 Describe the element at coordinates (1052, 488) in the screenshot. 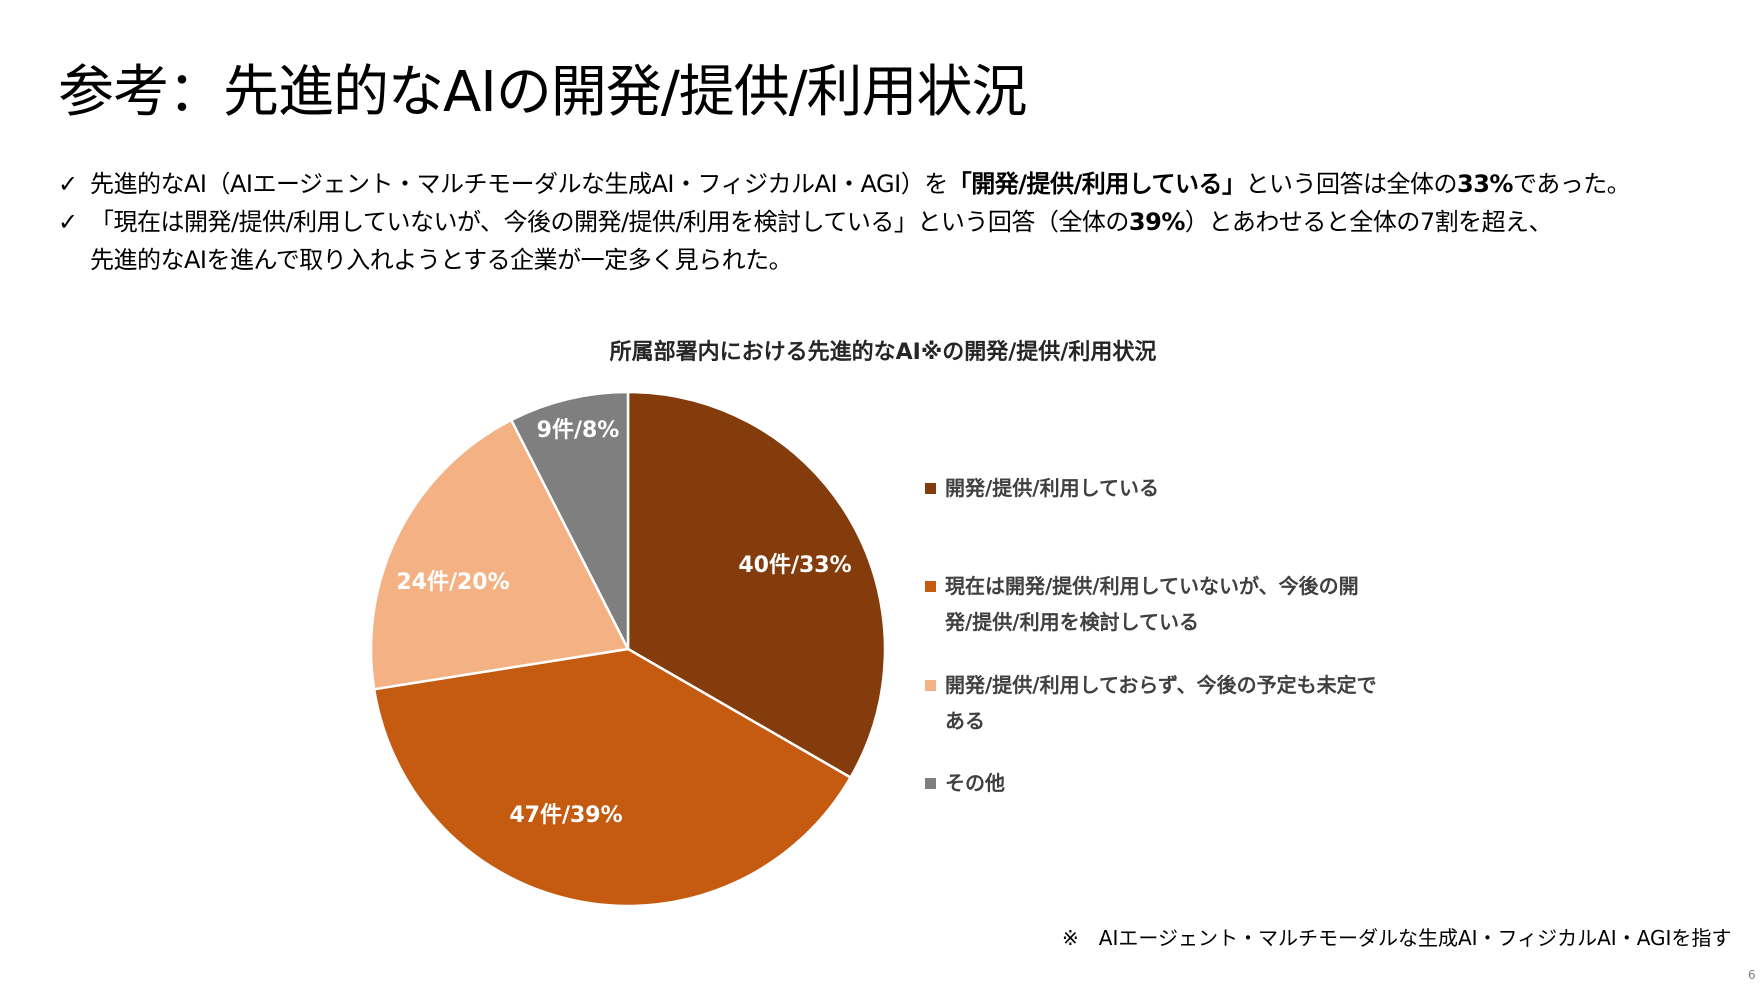

I see `legend-label: 開発/提供/利用している` at that location.